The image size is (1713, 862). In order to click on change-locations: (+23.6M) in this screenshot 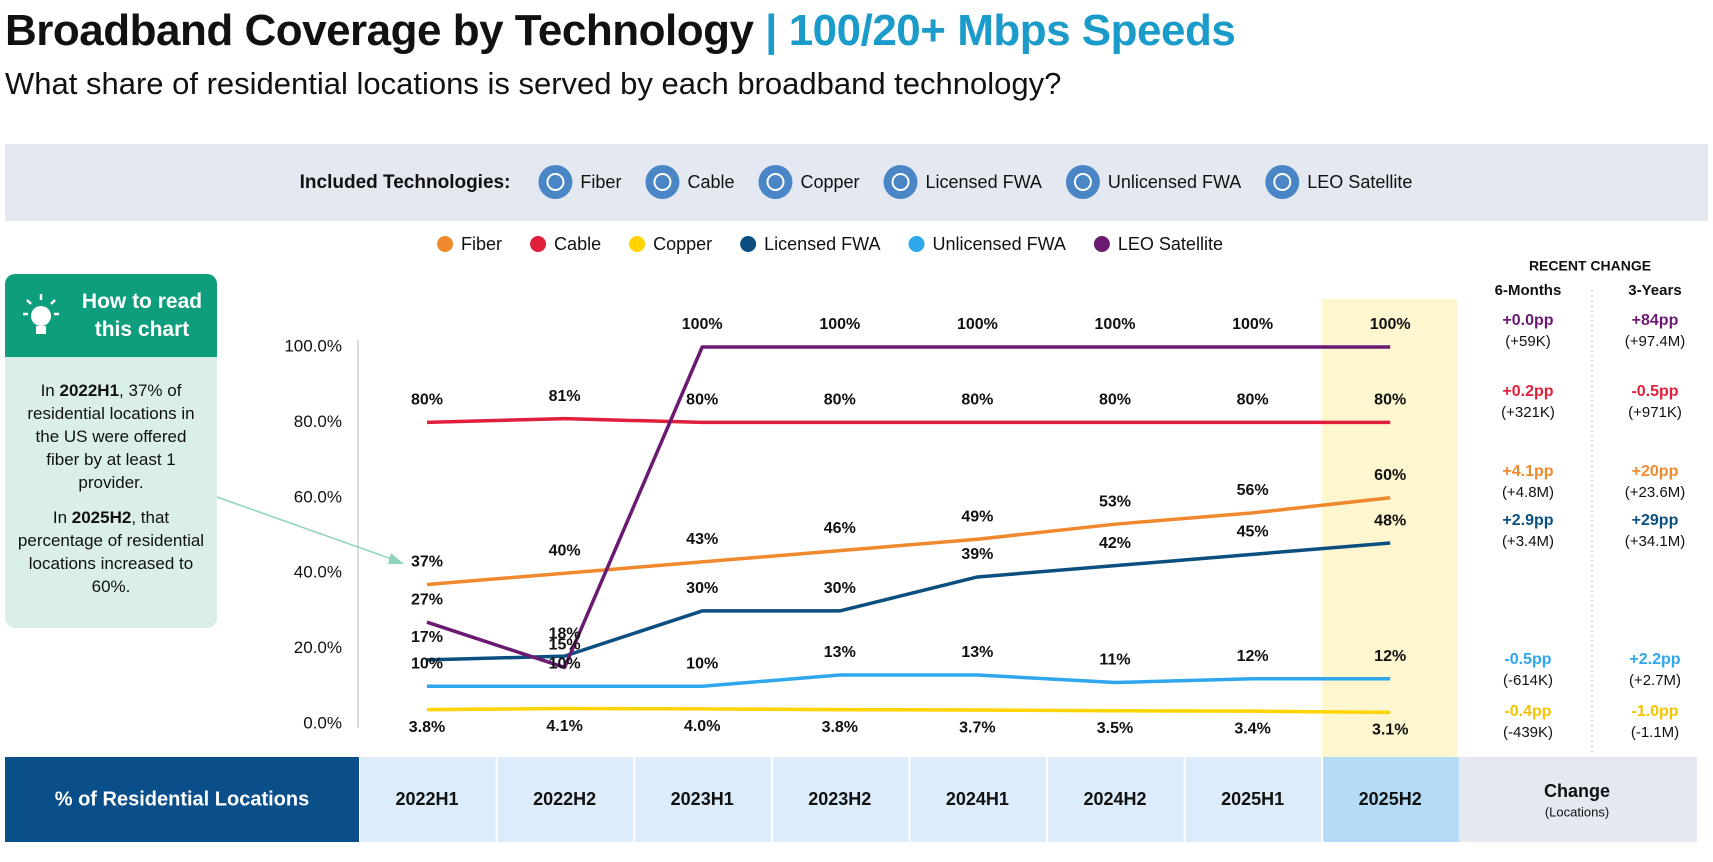, I will do `click(1655, 492)`.